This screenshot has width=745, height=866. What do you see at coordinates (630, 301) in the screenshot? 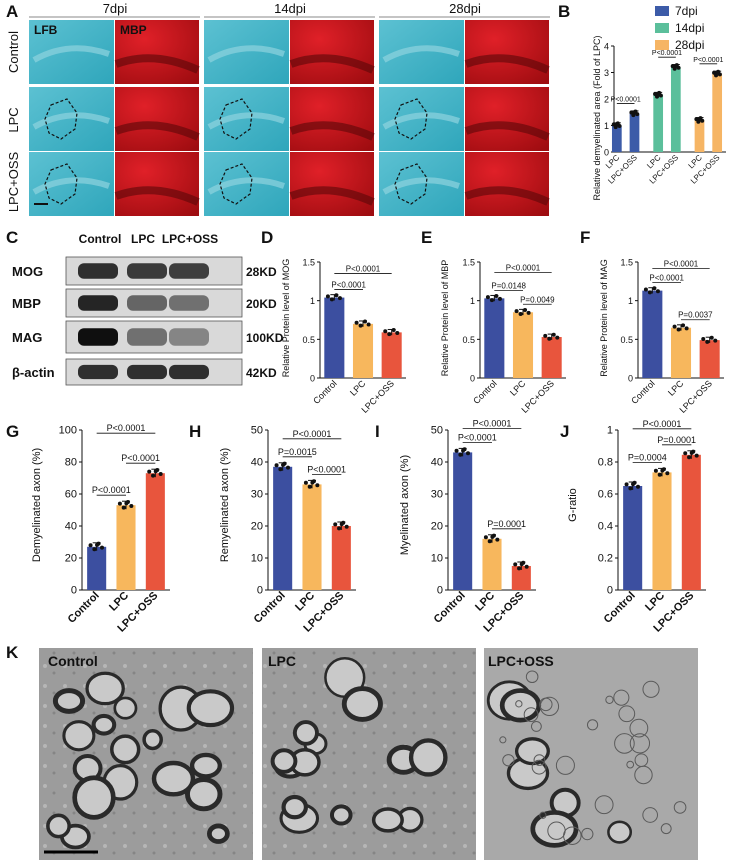
I see `y-tick-label: 1` at bounding box center [630, 301].